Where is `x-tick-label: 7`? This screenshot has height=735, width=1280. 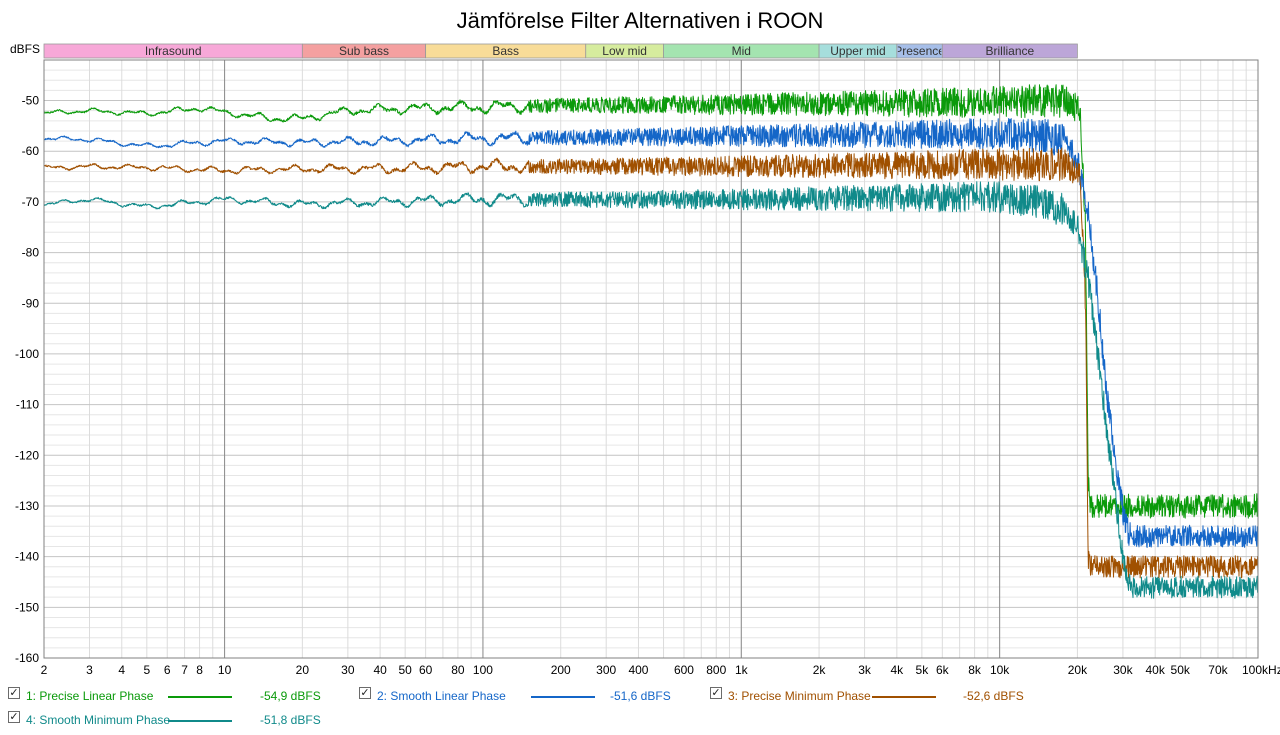 x-tick-label: 7 is located at coordinates (184, 670).